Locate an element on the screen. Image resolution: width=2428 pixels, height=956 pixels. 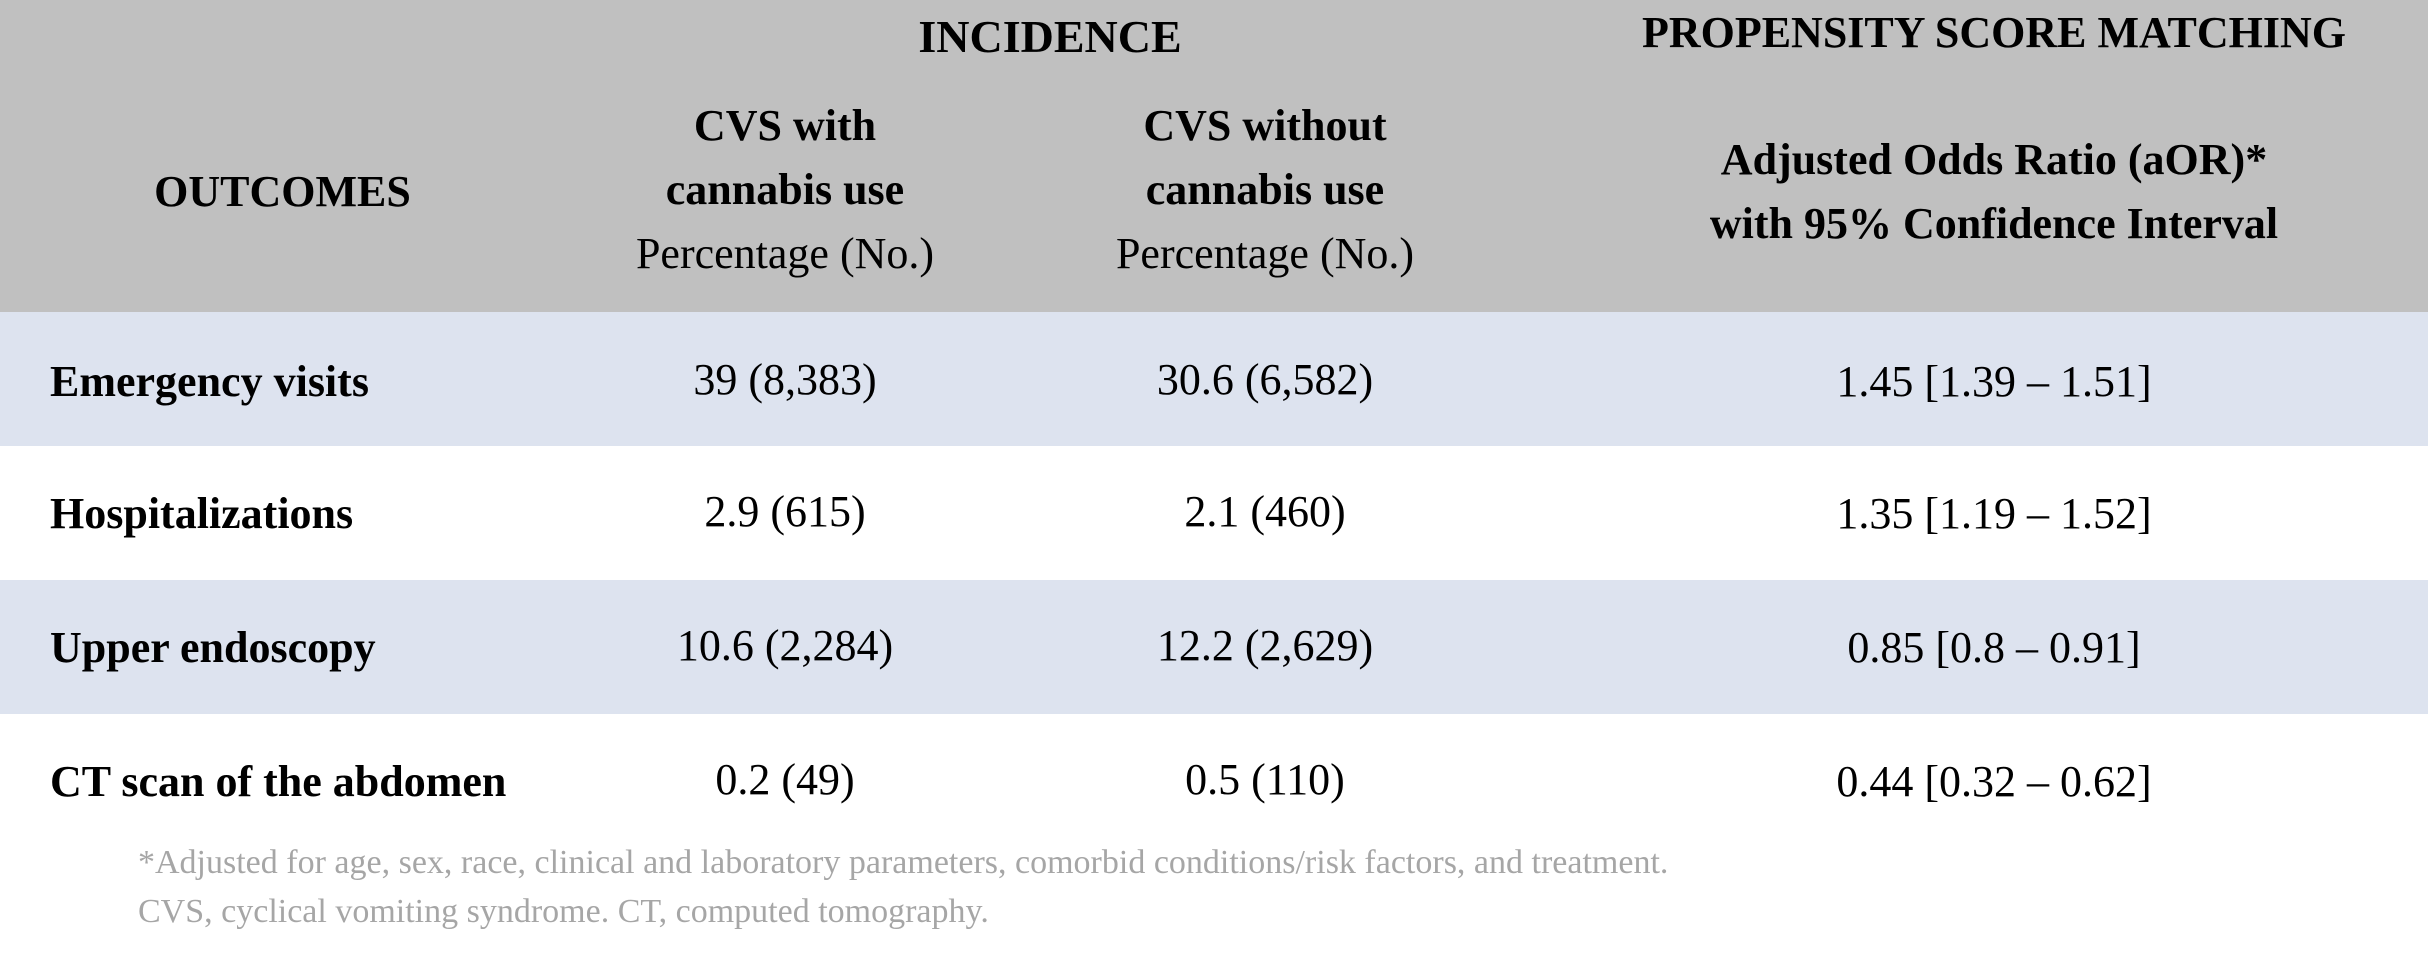
aor-header-line1: Adjusted Odds Ratio (aOR)* is located at coordinates (1994, 159).